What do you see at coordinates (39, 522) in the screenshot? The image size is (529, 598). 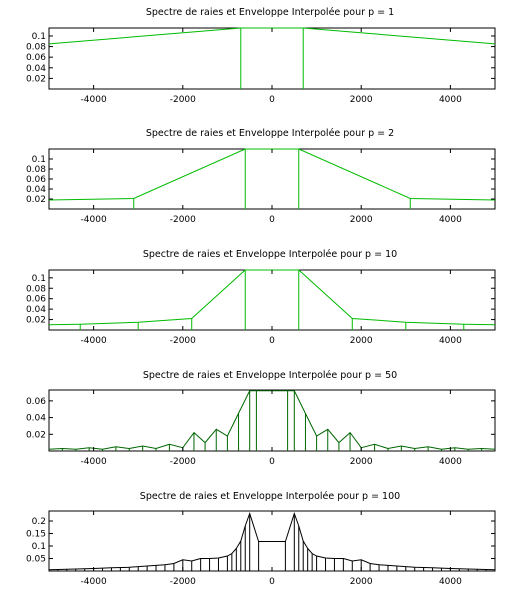 I see `y-tick-label: 0.2` at bounding box center [39, 522].